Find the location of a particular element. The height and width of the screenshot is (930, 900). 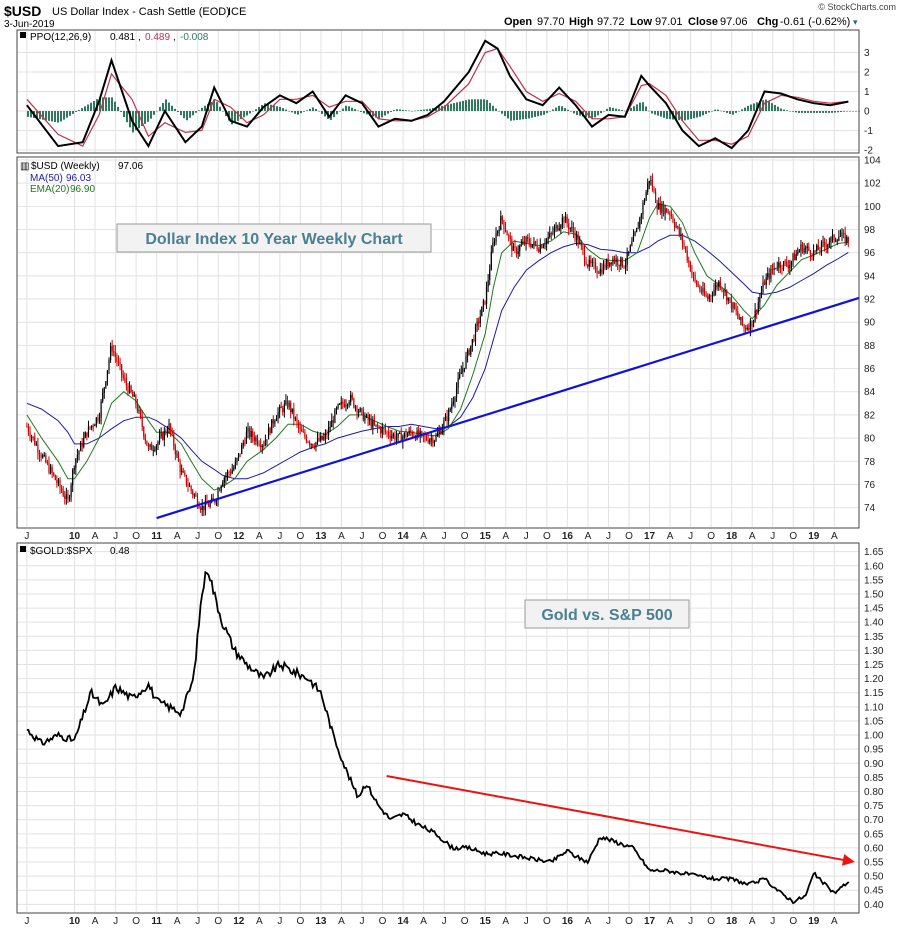

ma50-legend-name: MA(50) is located at coordinates (46, 178).